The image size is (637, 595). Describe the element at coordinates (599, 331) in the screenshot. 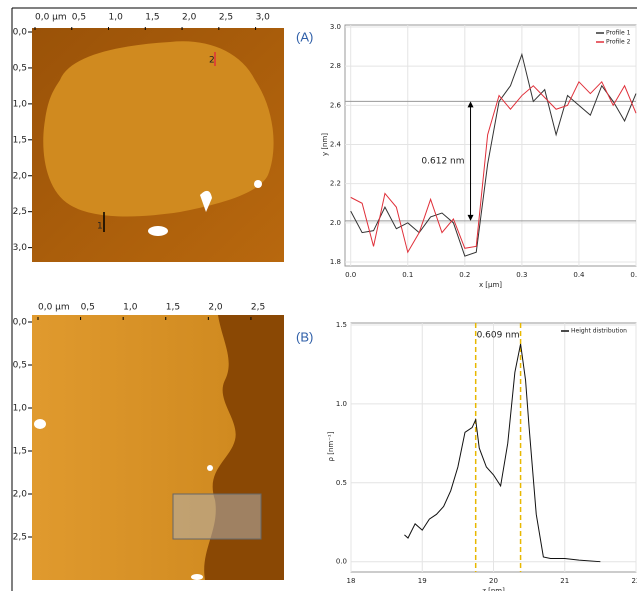

I see `legend-label: Height distribution` at that location.